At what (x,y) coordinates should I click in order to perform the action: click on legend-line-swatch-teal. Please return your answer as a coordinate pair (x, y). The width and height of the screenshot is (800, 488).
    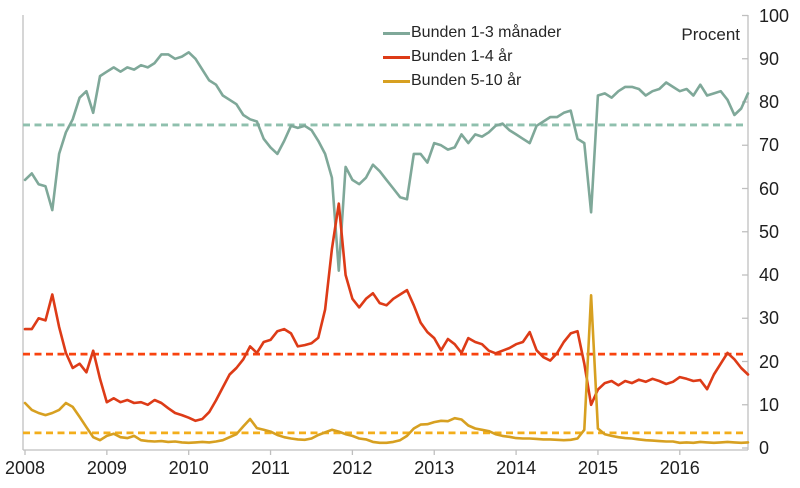
    Looking at the image, I should click on (396, 33).